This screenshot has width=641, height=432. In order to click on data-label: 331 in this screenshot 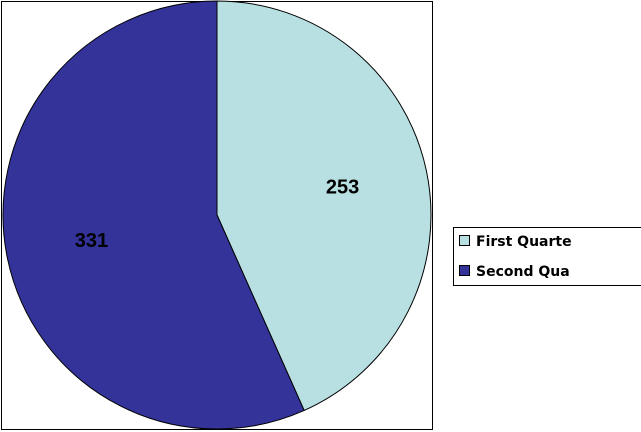, I will do `click(91, 241)`.